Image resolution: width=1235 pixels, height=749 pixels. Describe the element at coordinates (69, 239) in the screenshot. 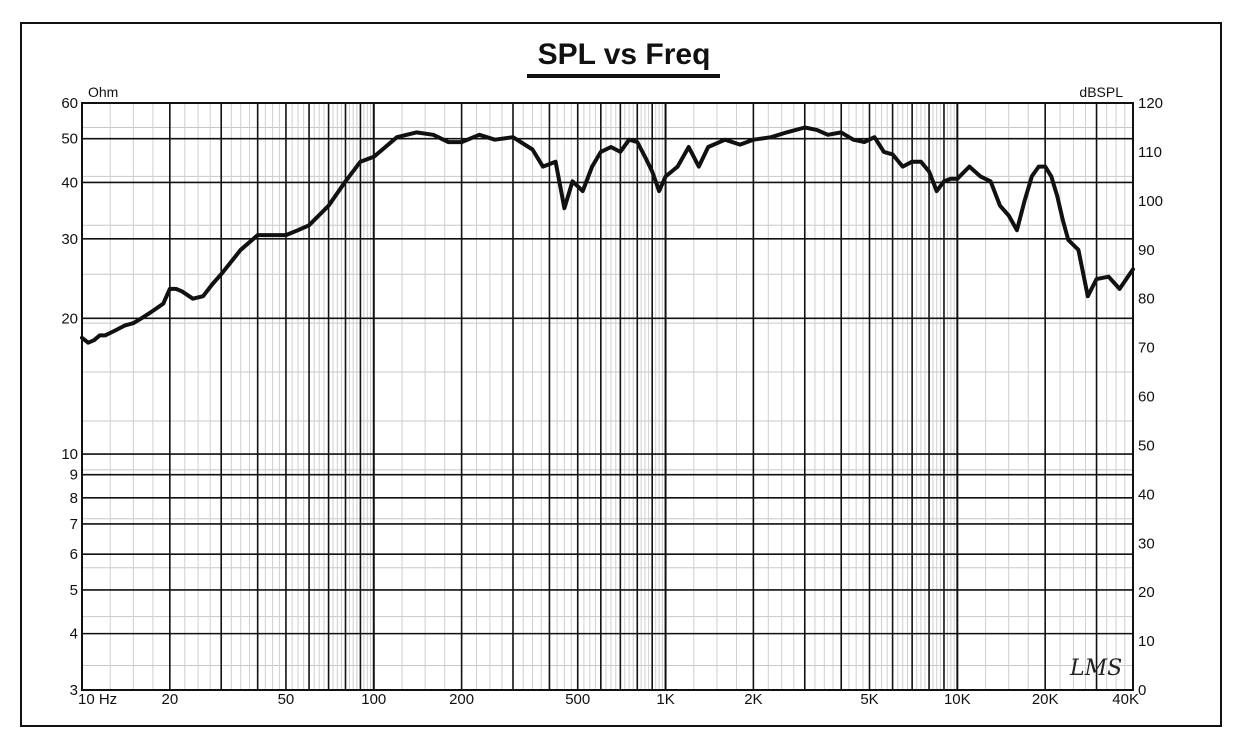

I see `left-tick-label: 30` at that location.